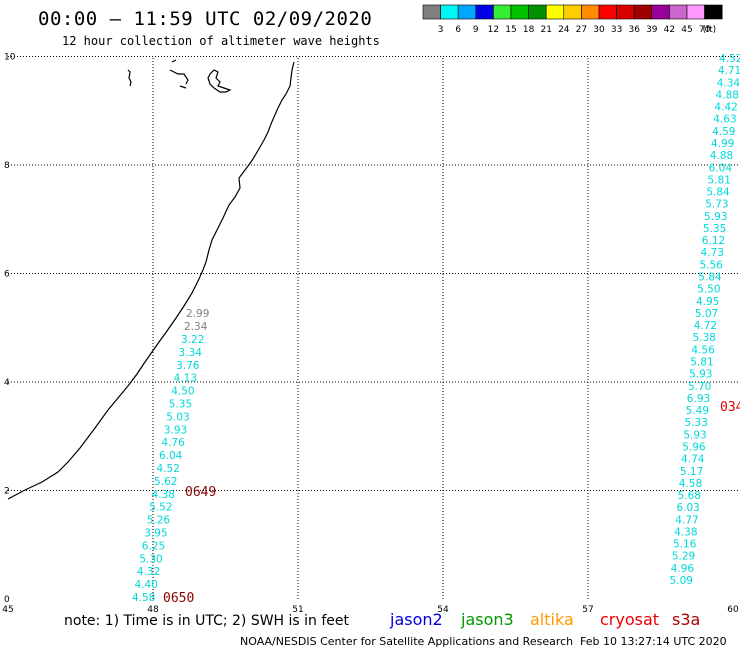 The height and width of the screenshot is (650, 740). I want to click on wave-height-legend: 3 6 9 12 15 18 21 24 27 30 33 36 39 42 45 70(ft), so click(572, 19).